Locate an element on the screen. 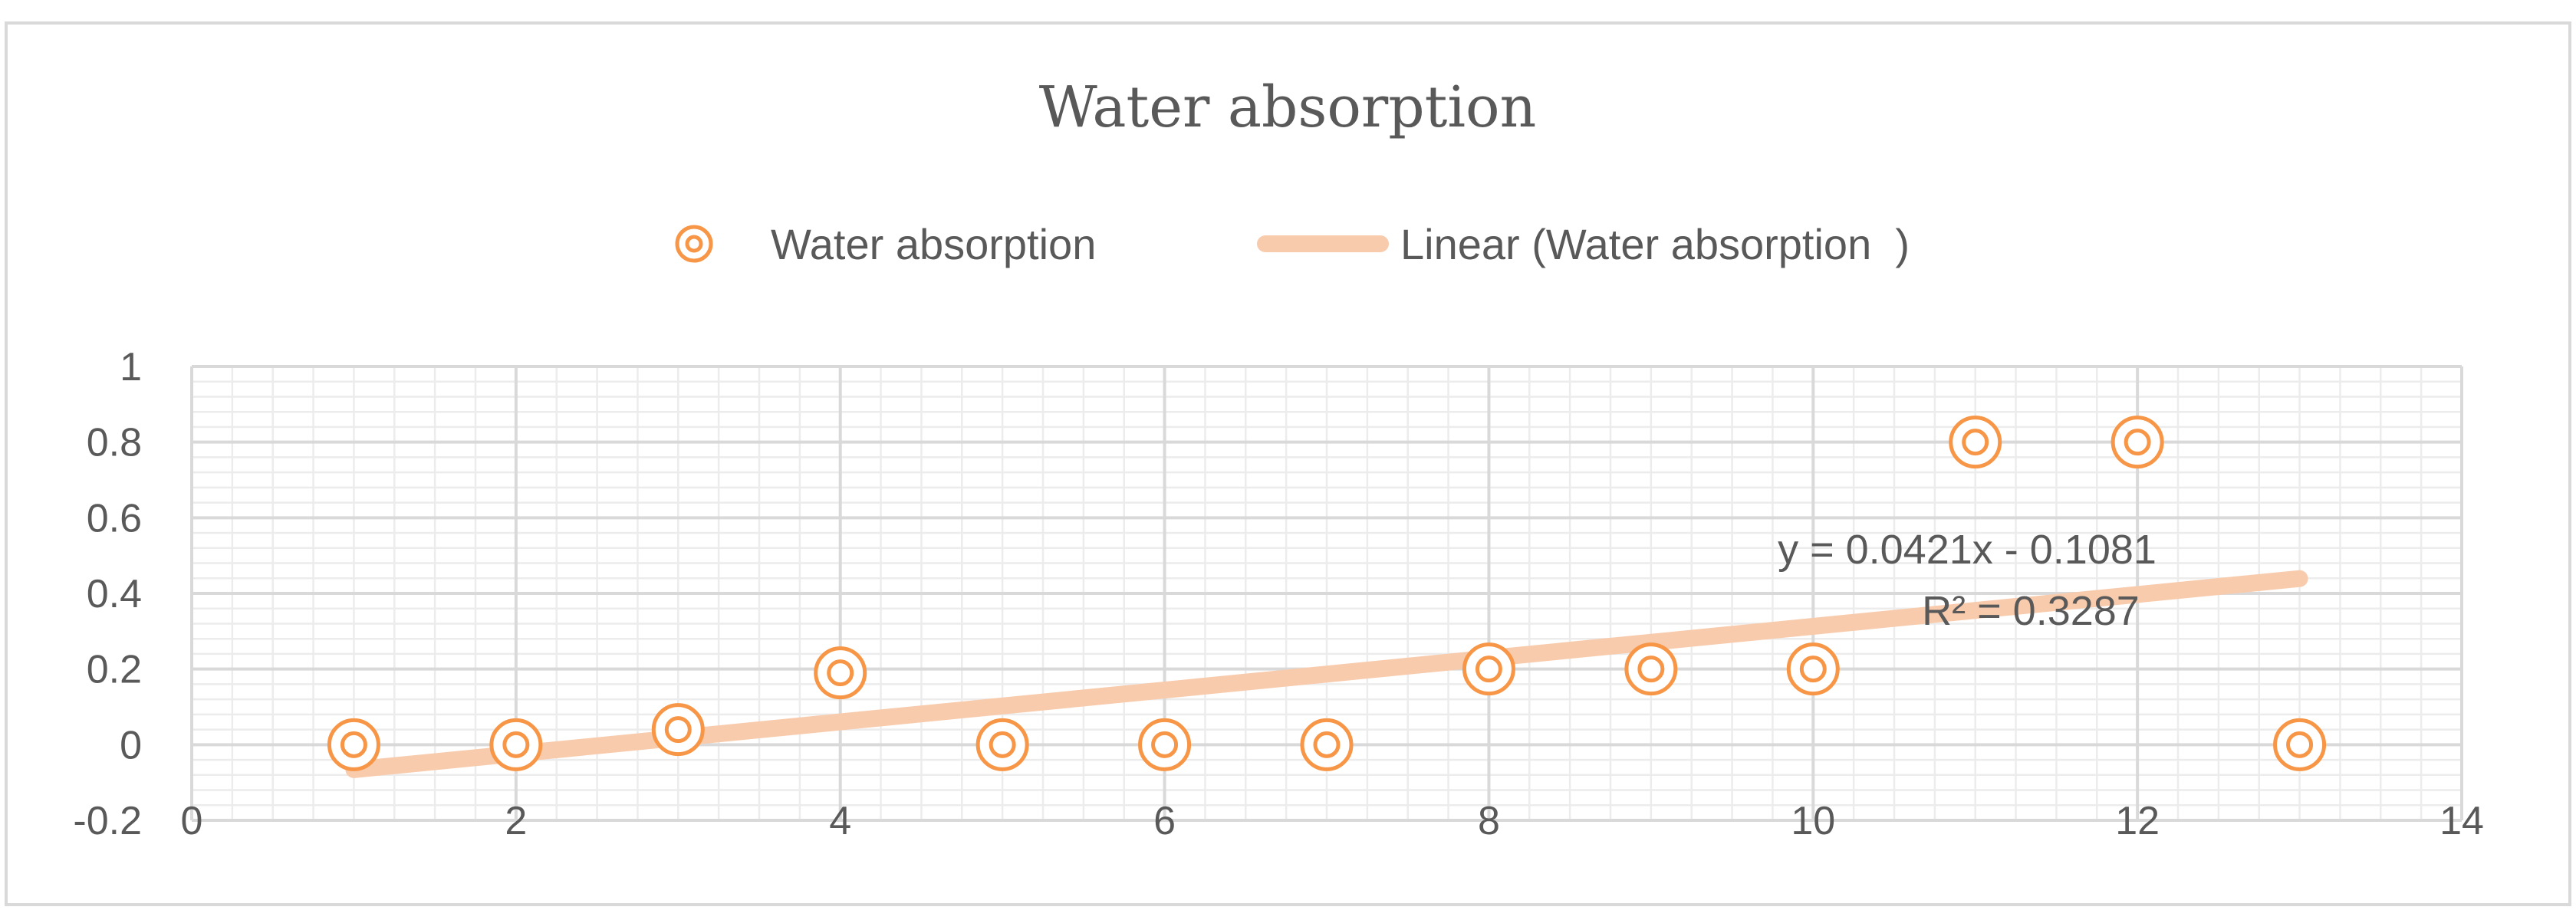 Image resolution: width=2576 pixels, height=920 pixels. x-tick-label: 4 is located at coordinates (840, 821).